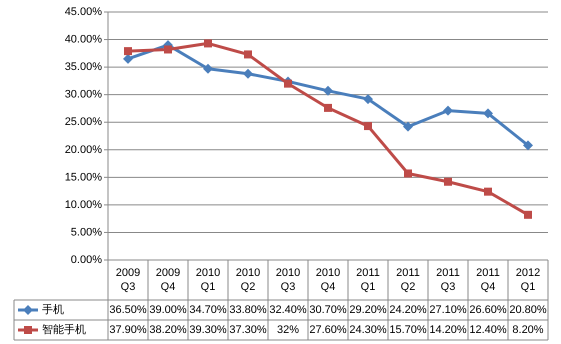 Image resolution: width=561 pixels, height=344 pixels. What do you see at coordinates (368, 280) in the screenshot?
I see `x-tick-label: 2011 Q1` at bounding box center [368, 280].